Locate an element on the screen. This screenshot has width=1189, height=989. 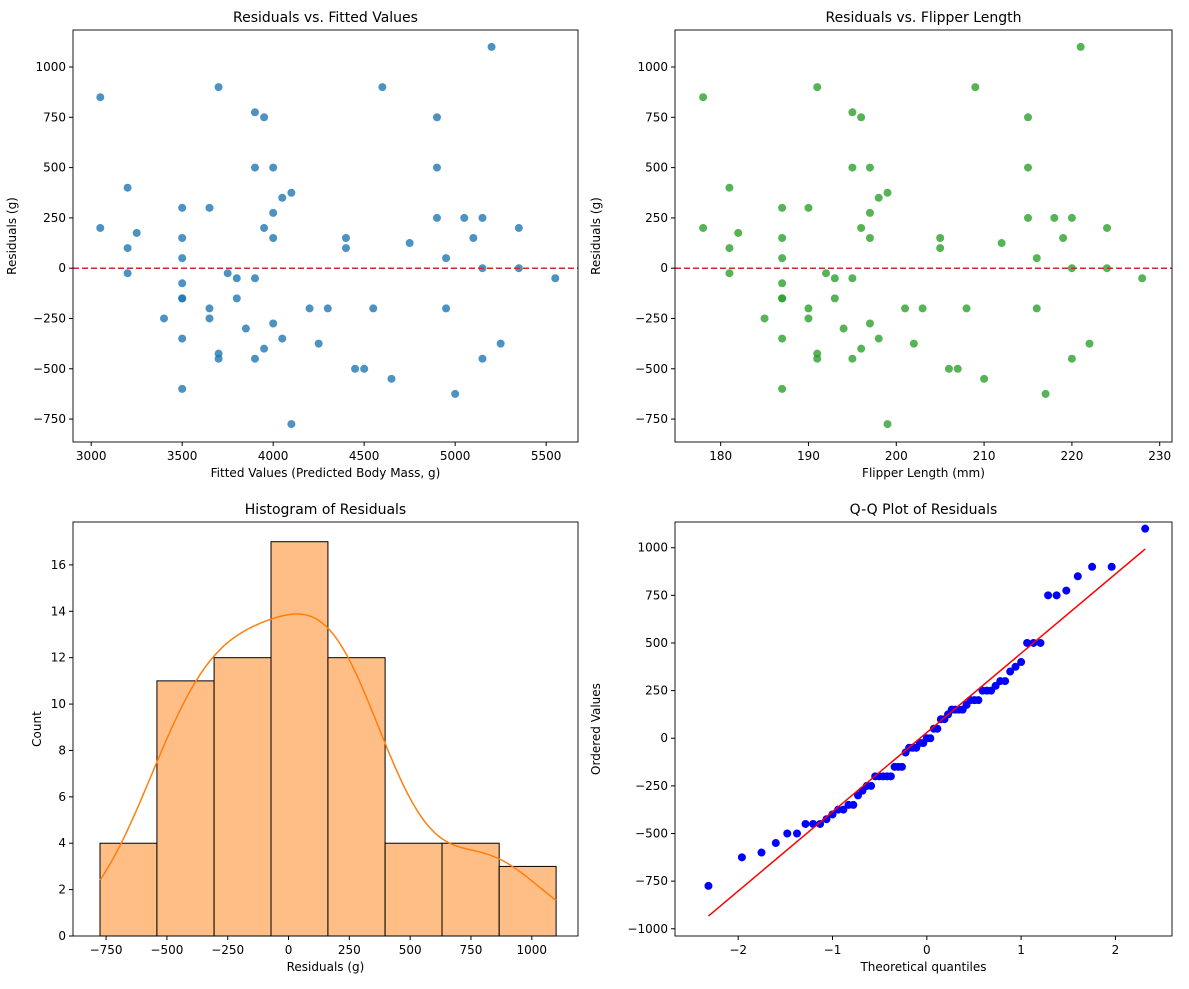
y-tick-label: −250 is located at coordinates (49, 318).